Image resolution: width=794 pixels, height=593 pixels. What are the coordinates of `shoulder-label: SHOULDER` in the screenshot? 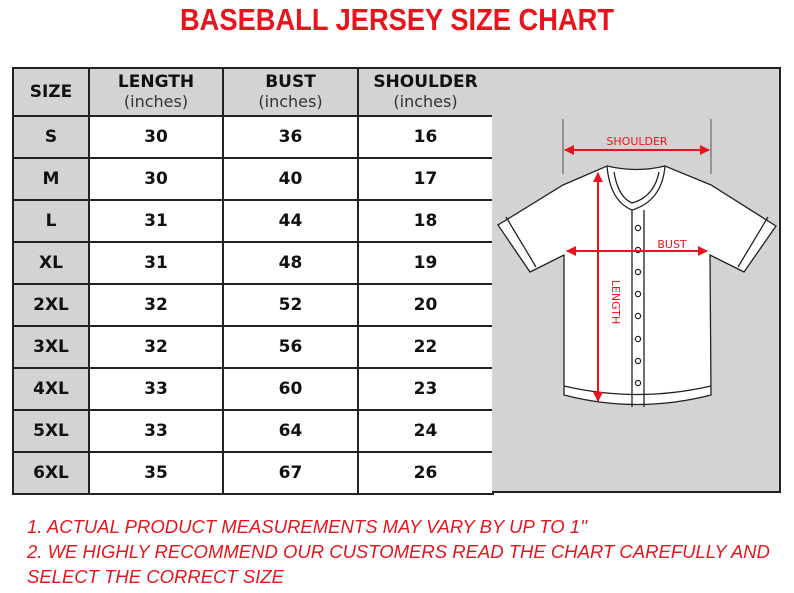 It's located at (637, 141).